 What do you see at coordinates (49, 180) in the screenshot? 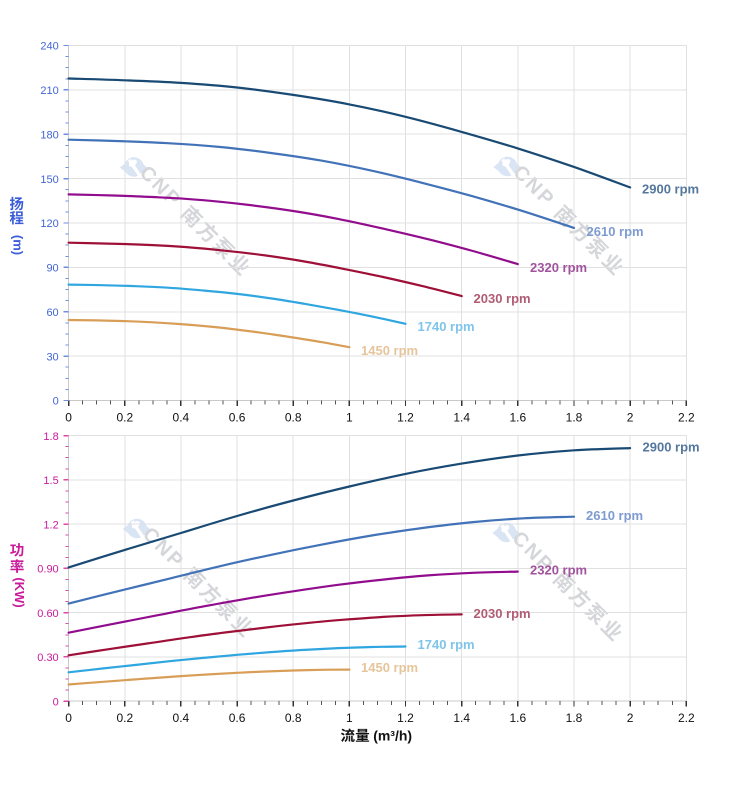
I see `svg-text: 150` at bounding box center [49, 180].